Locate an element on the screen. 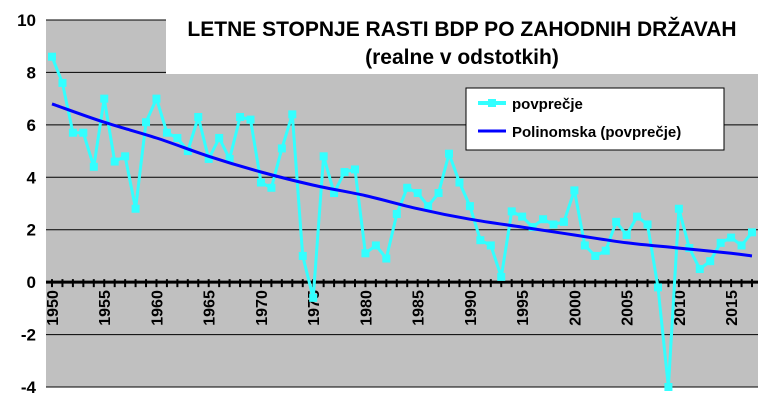  x-tick-label: 2000 is located at coordinates (575, 308).